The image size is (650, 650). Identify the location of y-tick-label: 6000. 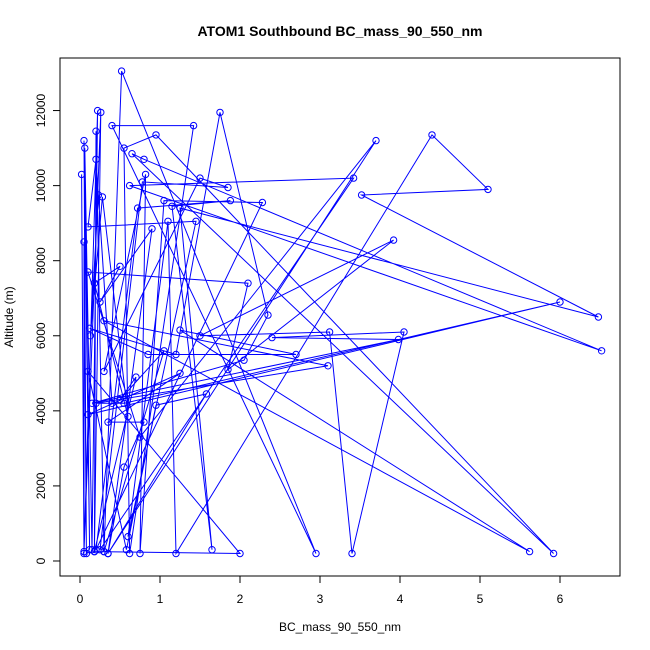
(41, 335).